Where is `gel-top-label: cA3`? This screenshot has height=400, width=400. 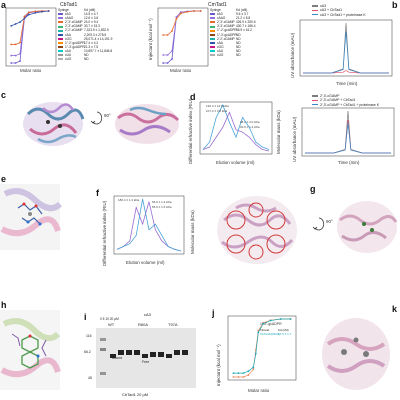 gel-top-label: cA3 is located at coordinates (147, 314).